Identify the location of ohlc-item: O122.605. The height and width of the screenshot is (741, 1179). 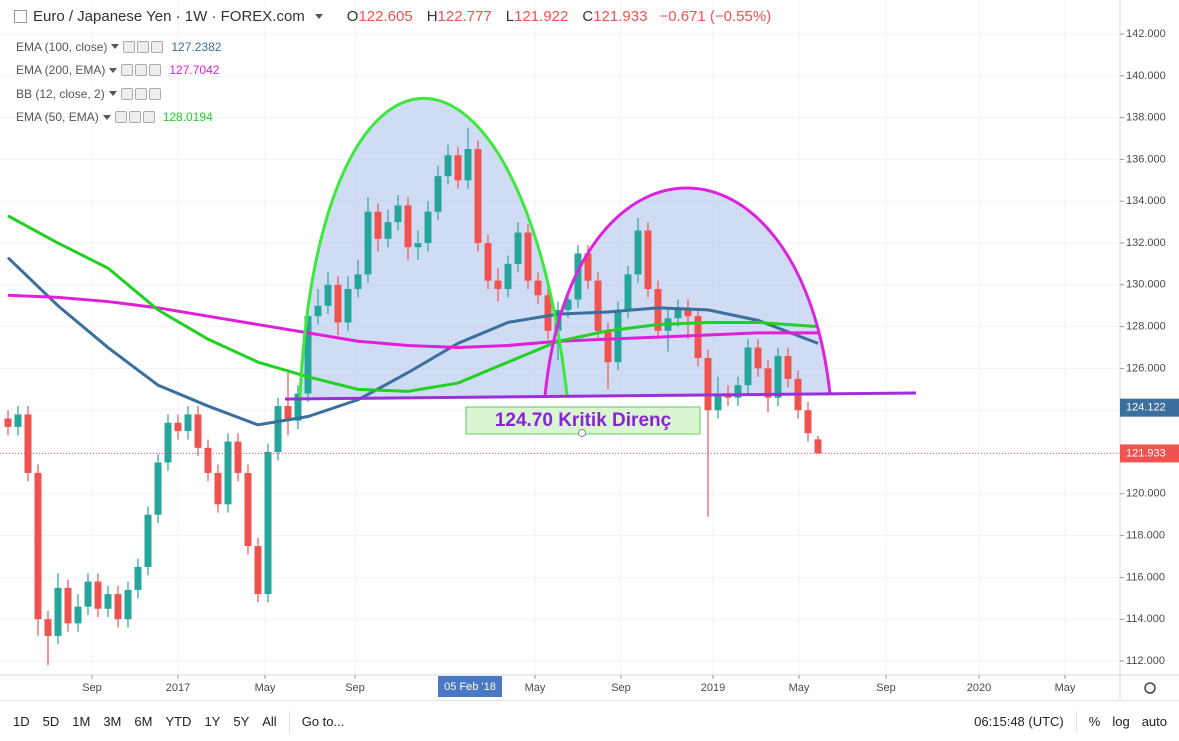
(380, 16).